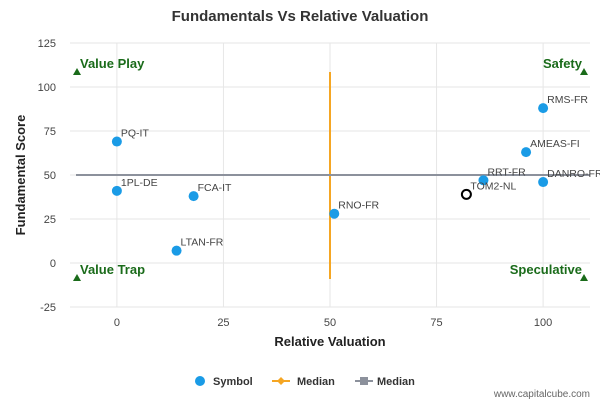 This screenshot has width=600, height=400. What do you see at coordinates (50, 220) in the screenshot?
I see `y-tick-label: 25` at bounding box center [50, 220].